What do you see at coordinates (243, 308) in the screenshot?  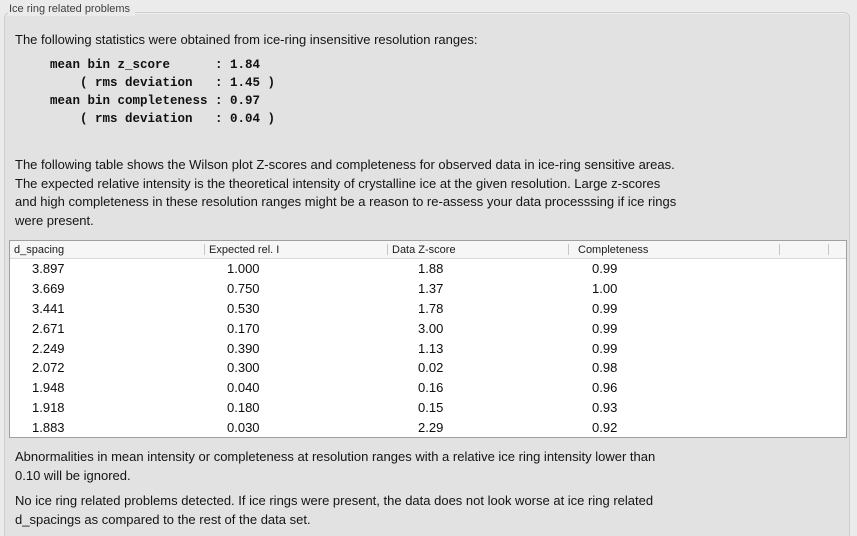 I see `cell-expected-rel-i: 0.530` at bounding box center [243, 308].